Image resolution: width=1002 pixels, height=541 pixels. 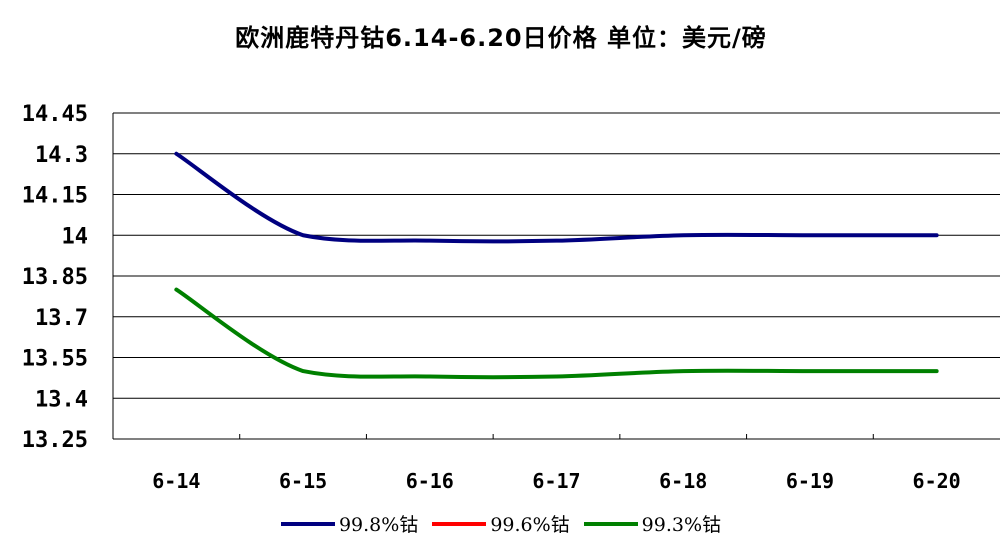 I want to click on legend-item: 99.3%钴, so click(x=652, y=523).